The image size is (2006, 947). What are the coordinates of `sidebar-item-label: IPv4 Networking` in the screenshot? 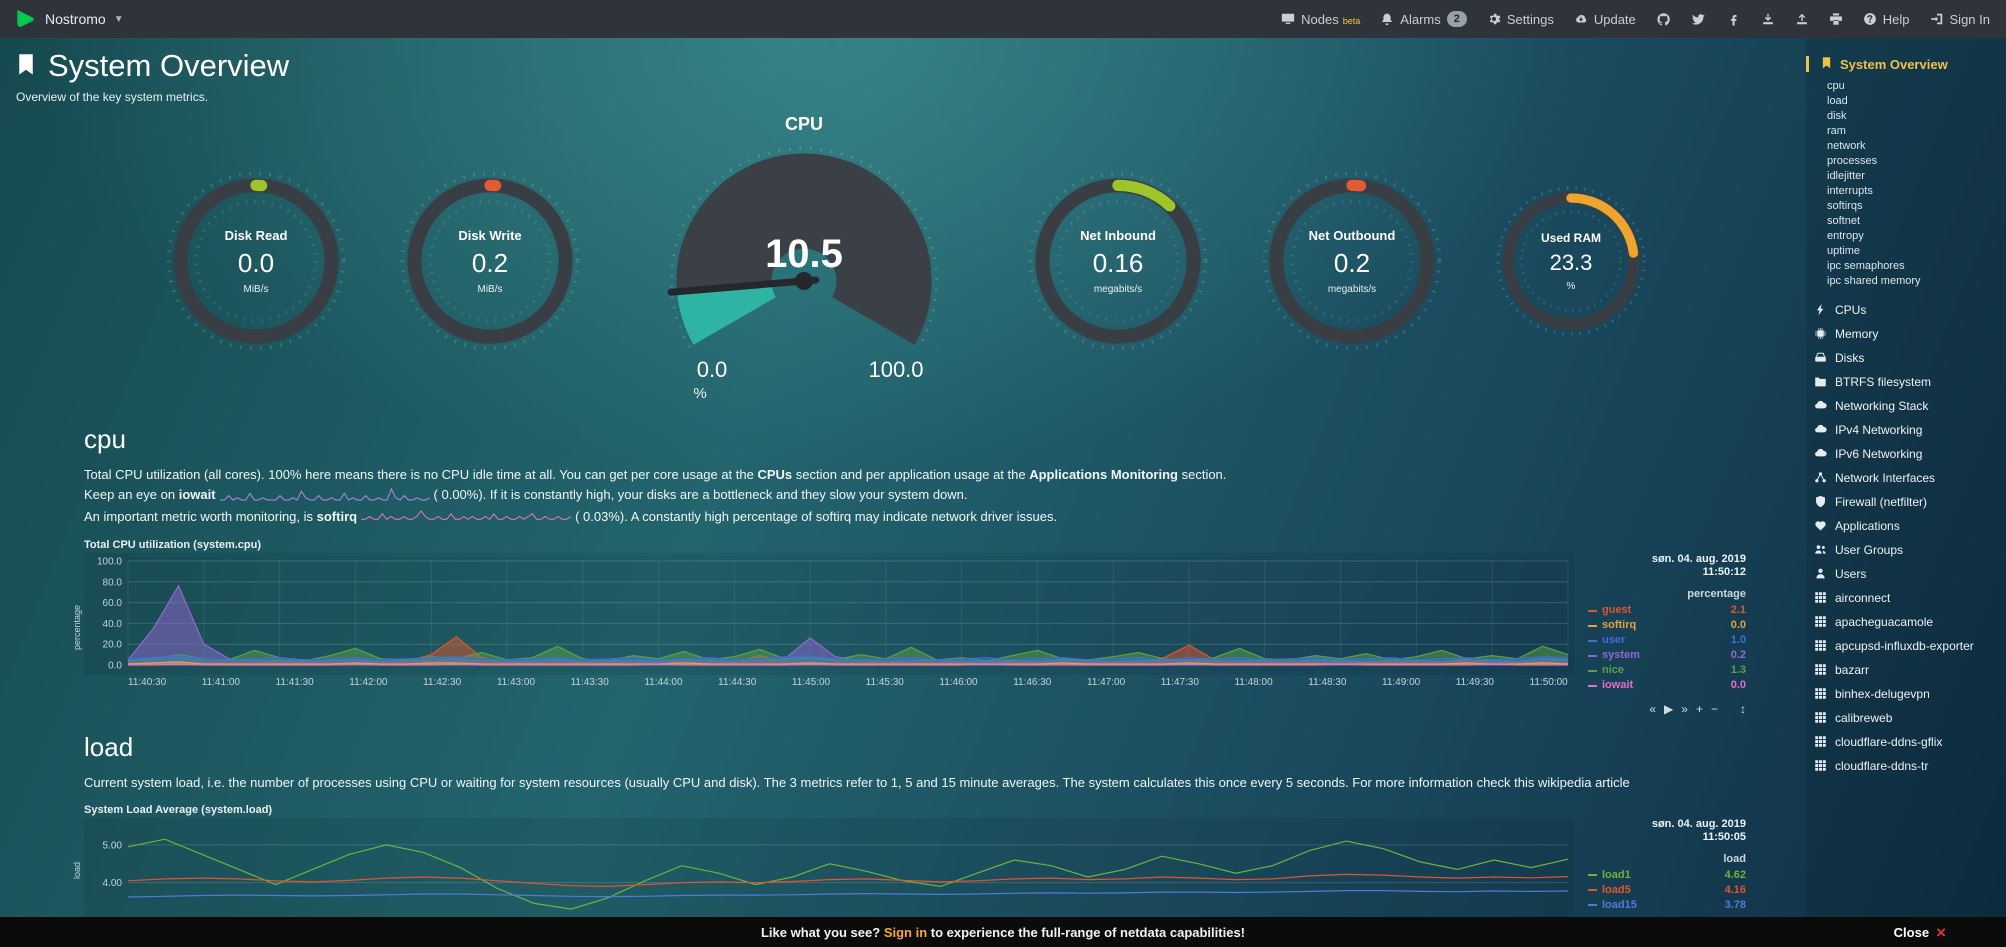 It's located at (1879, 429).